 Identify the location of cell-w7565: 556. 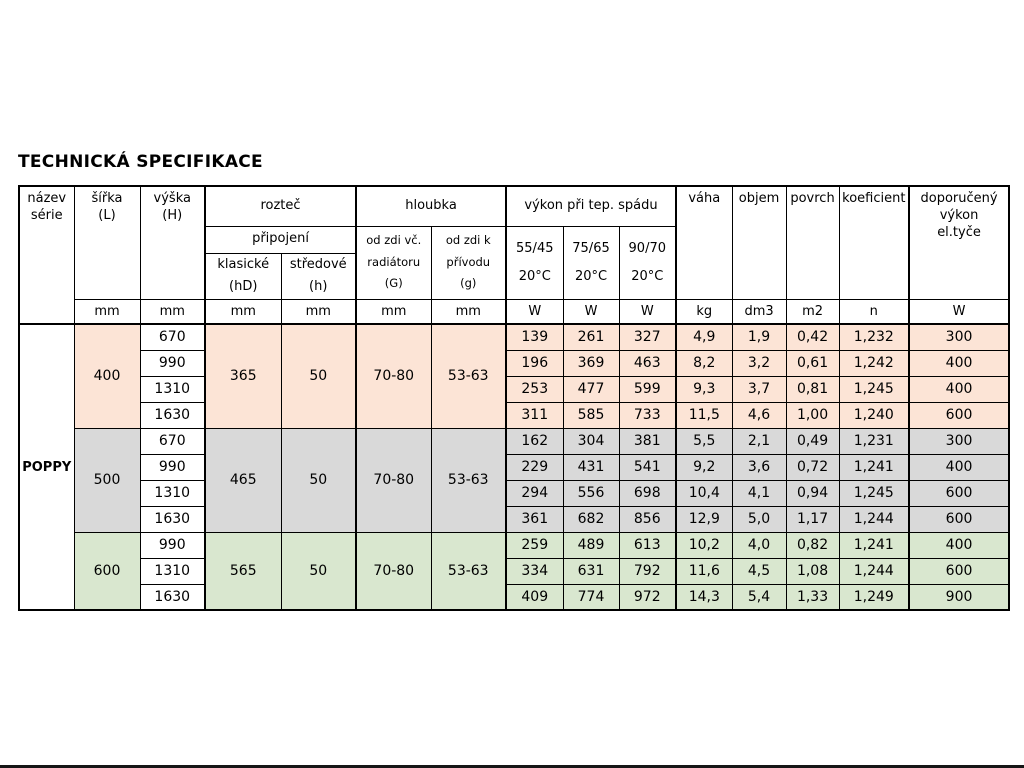
(591, 493).